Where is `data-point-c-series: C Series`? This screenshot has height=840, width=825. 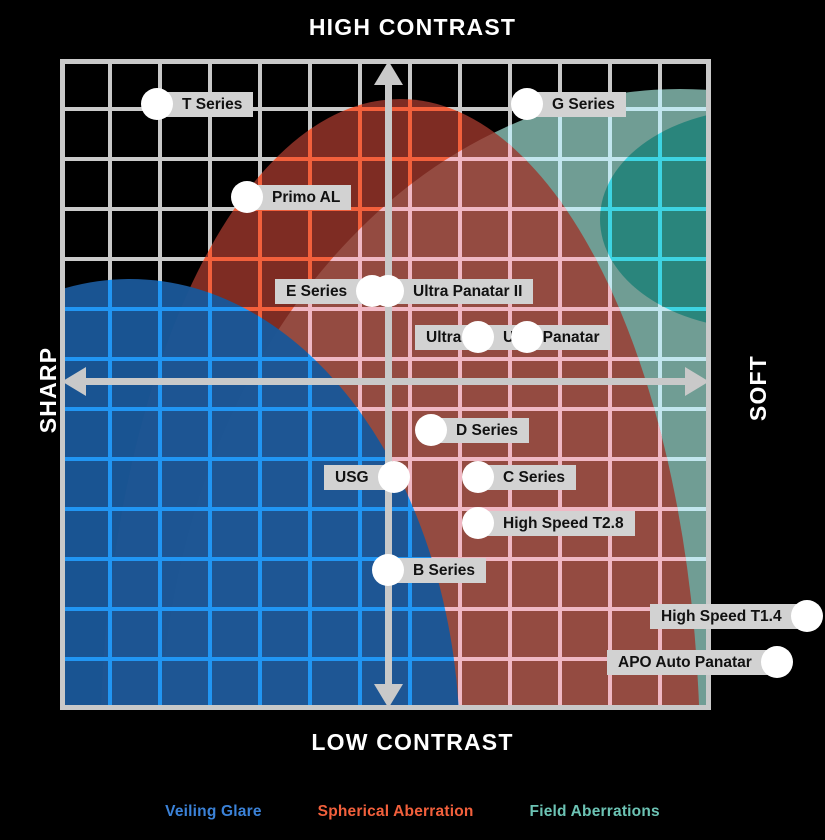 data-point-c-series: C Series is located at coordinates (519, 477).